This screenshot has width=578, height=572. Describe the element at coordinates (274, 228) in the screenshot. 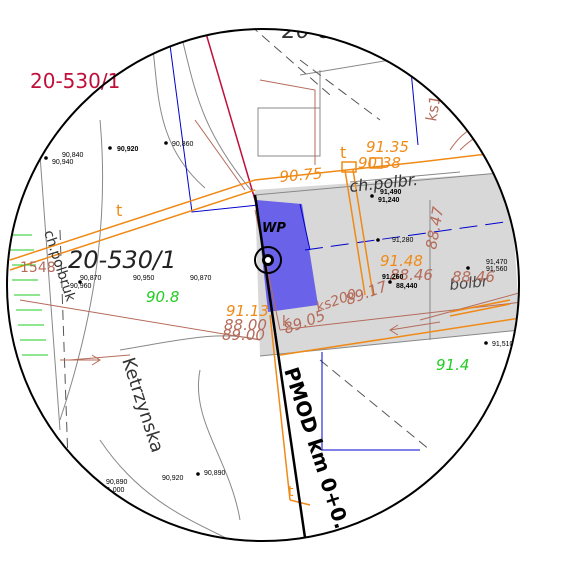

I see `wp-label: WP` at that location.